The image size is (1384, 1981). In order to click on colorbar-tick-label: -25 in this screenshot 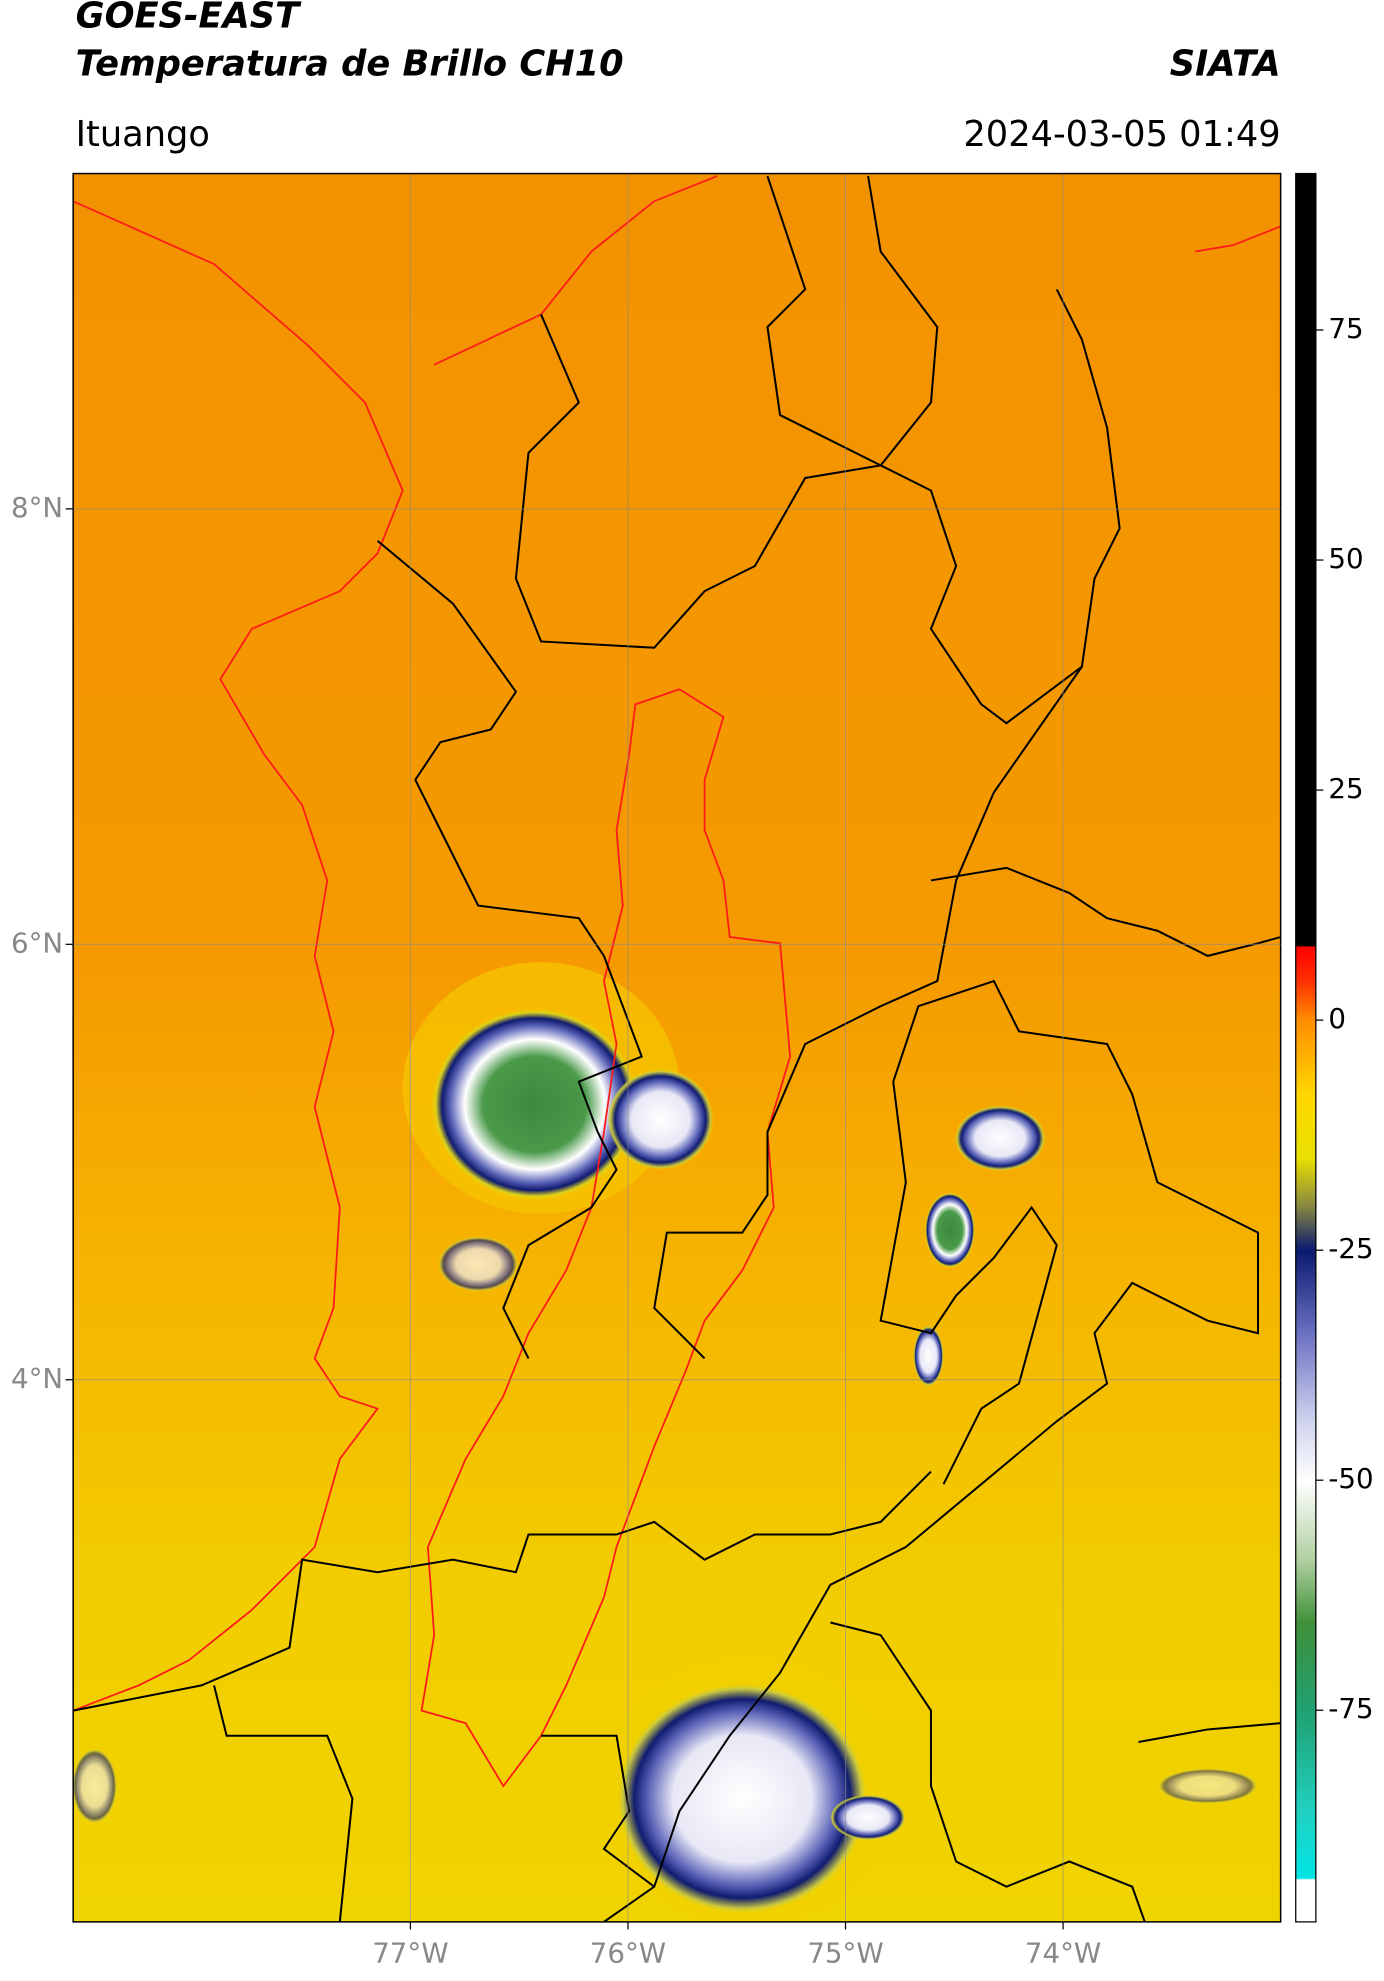, I will do `click(1350, 1248)`.